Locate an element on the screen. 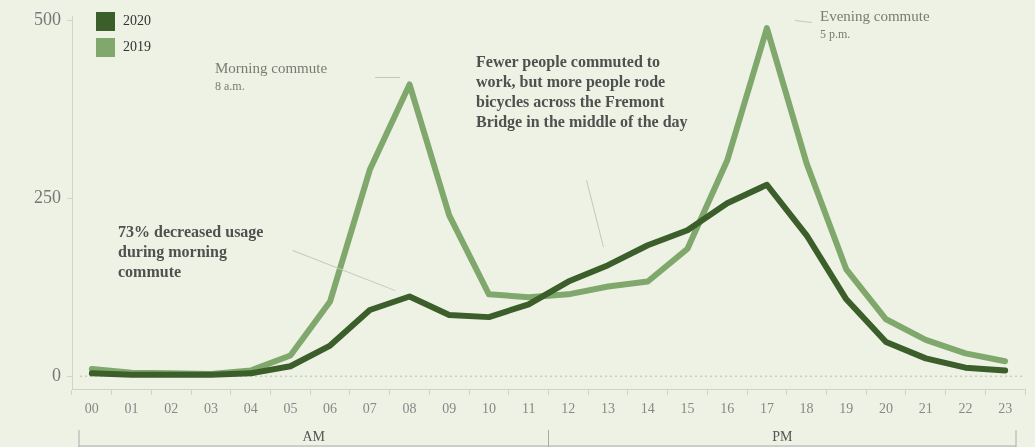  x-tick-label: 09 is located at coordinates (449, 409).